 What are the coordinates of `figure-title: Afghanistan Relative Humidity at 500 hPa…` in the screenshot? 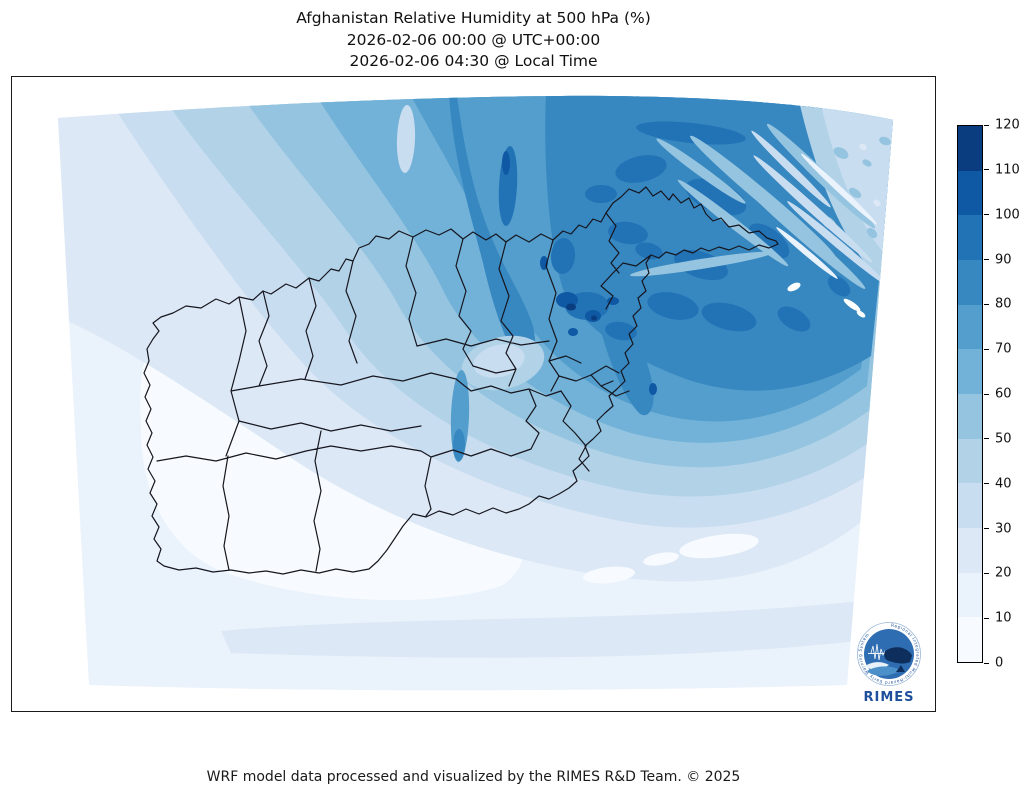 It's located at (473, 40).